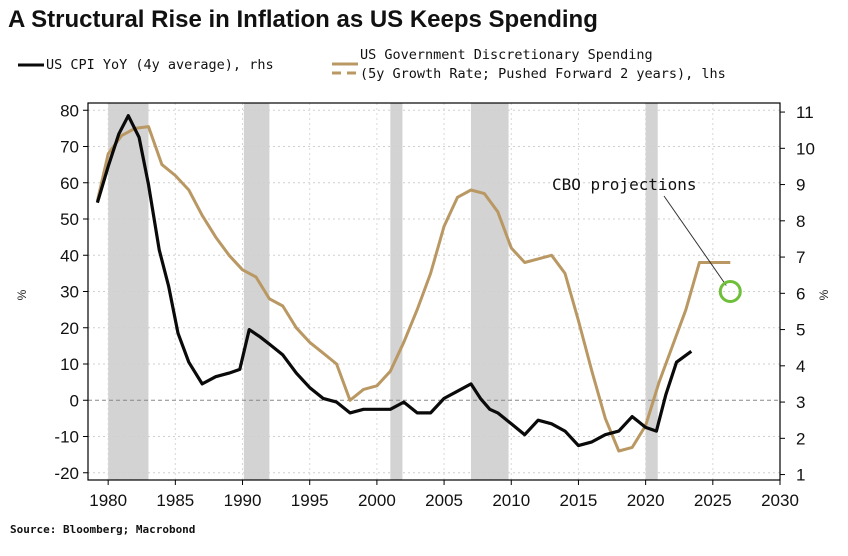 The width and height of the screenshot is (848, 556). What do you see at coordinates (175, 500) in the screenshot?
I see `x-tick-label: 1985` at bounding box center [175, 500].